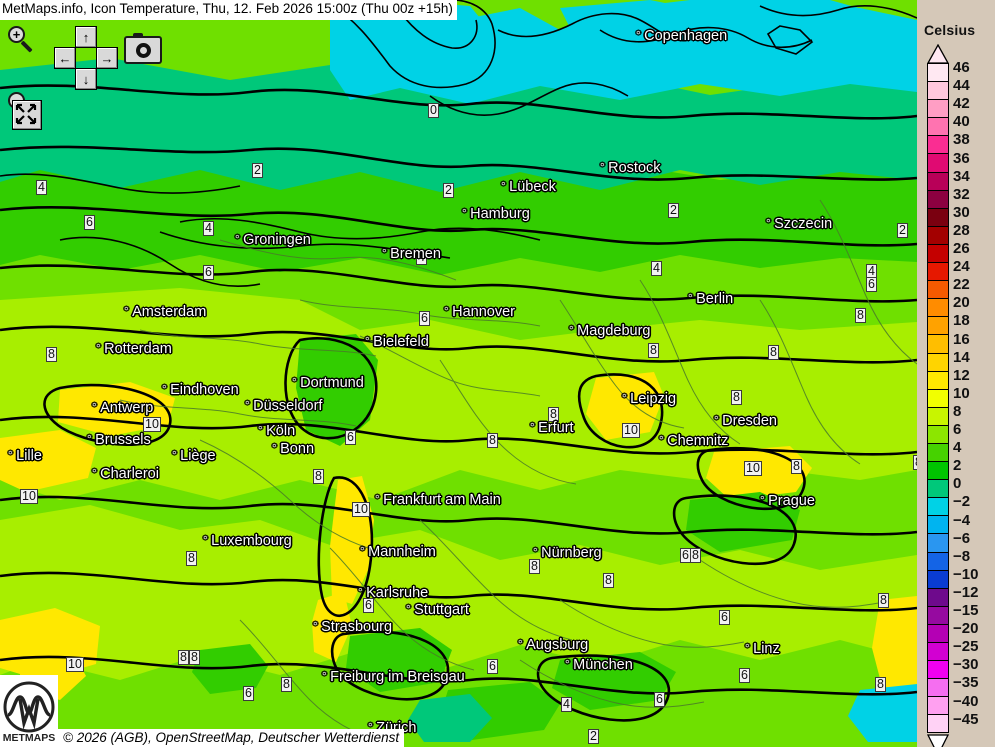 This screenshot has height=747, width=995. What do you see at coordinates (65, 58) in the screenshot?
I see `pan-left-button: ←` at bounding box center [65, 58].